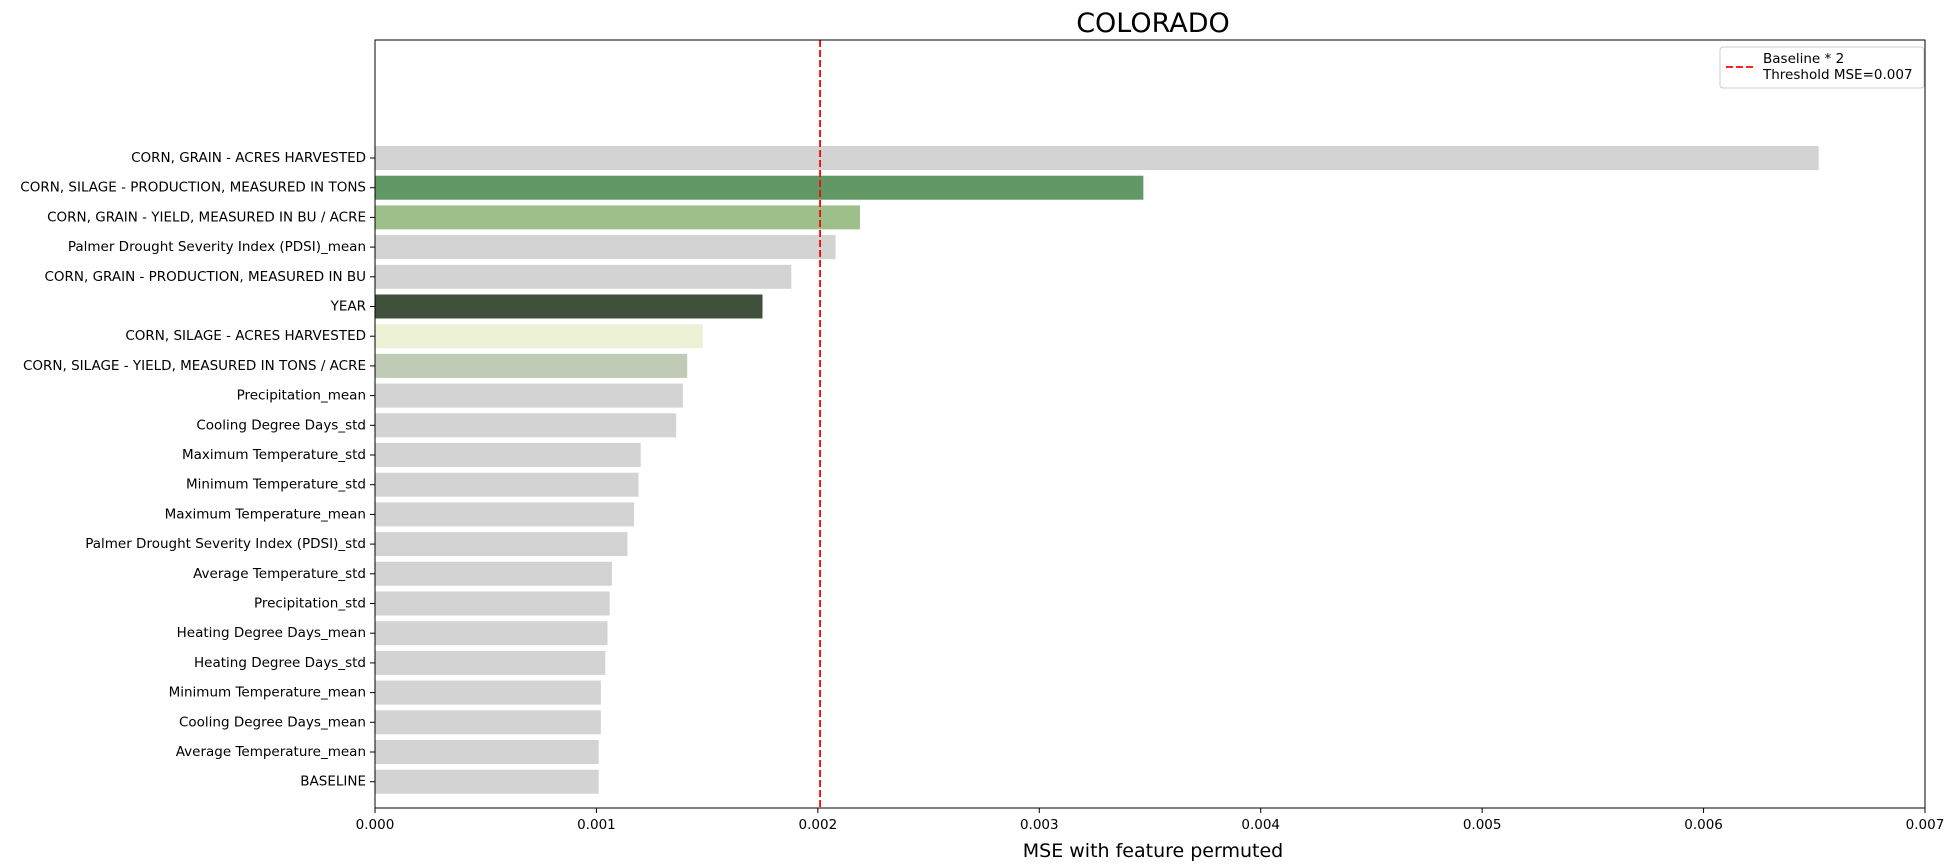 This screenshot has height=868, width=1946. What do you see at coordinates (1803, 59) in the screenshot?
I see `legend-label-line1: Baseline * 2` at bounding box center [1803, 59].